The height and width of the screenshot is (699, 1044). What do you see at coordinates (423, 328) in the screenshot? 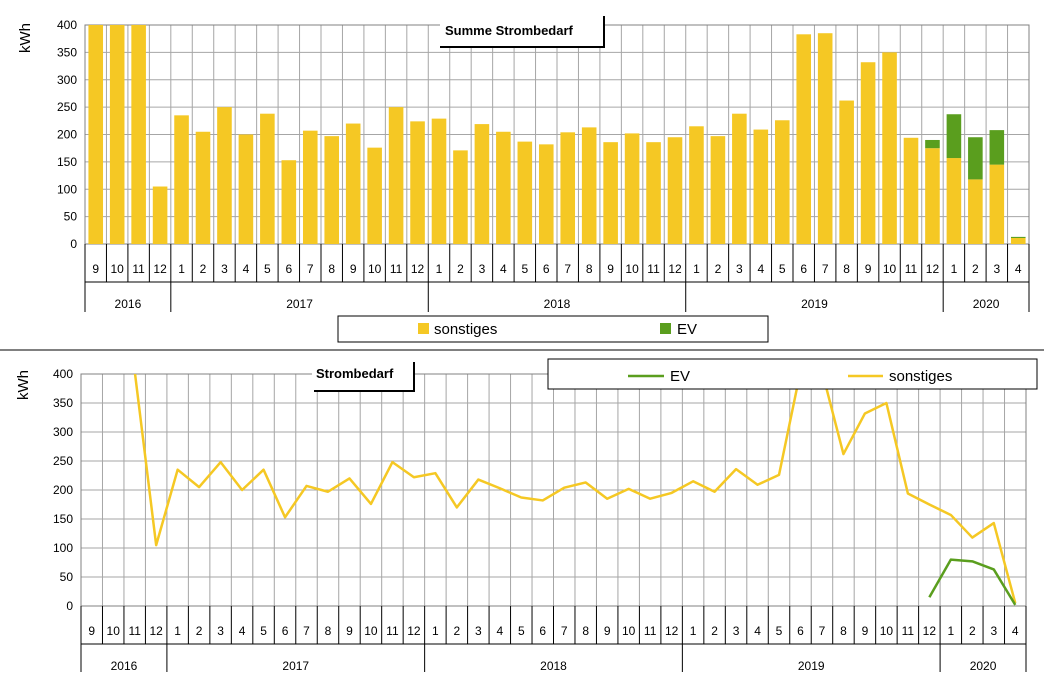
I see `legend-swatch-sonstiges` at bounding box center [423, 328].